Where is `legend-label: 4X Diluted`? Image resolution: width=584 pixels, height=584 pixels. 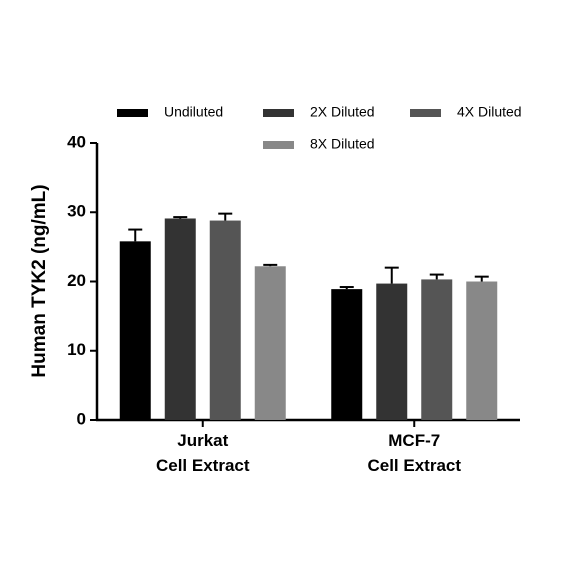
legend-label: 4X Diluted is located at coordinates (489, 112).